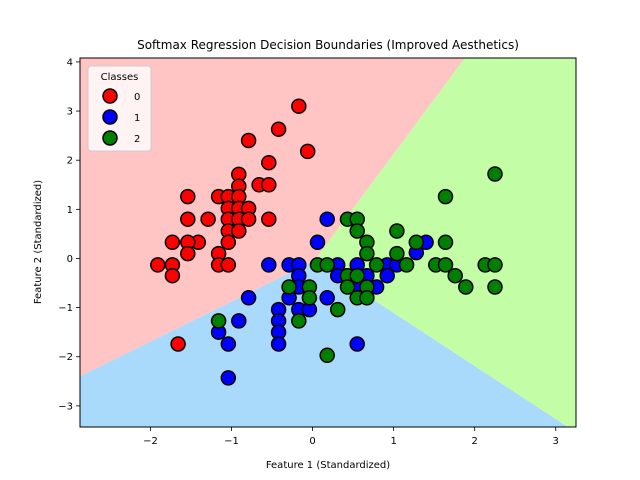 This screenshot has width=640, height=480. Describe the element at coordinates (65, 406) in the screenshot. I see `y-tick-label: −3` at that location.